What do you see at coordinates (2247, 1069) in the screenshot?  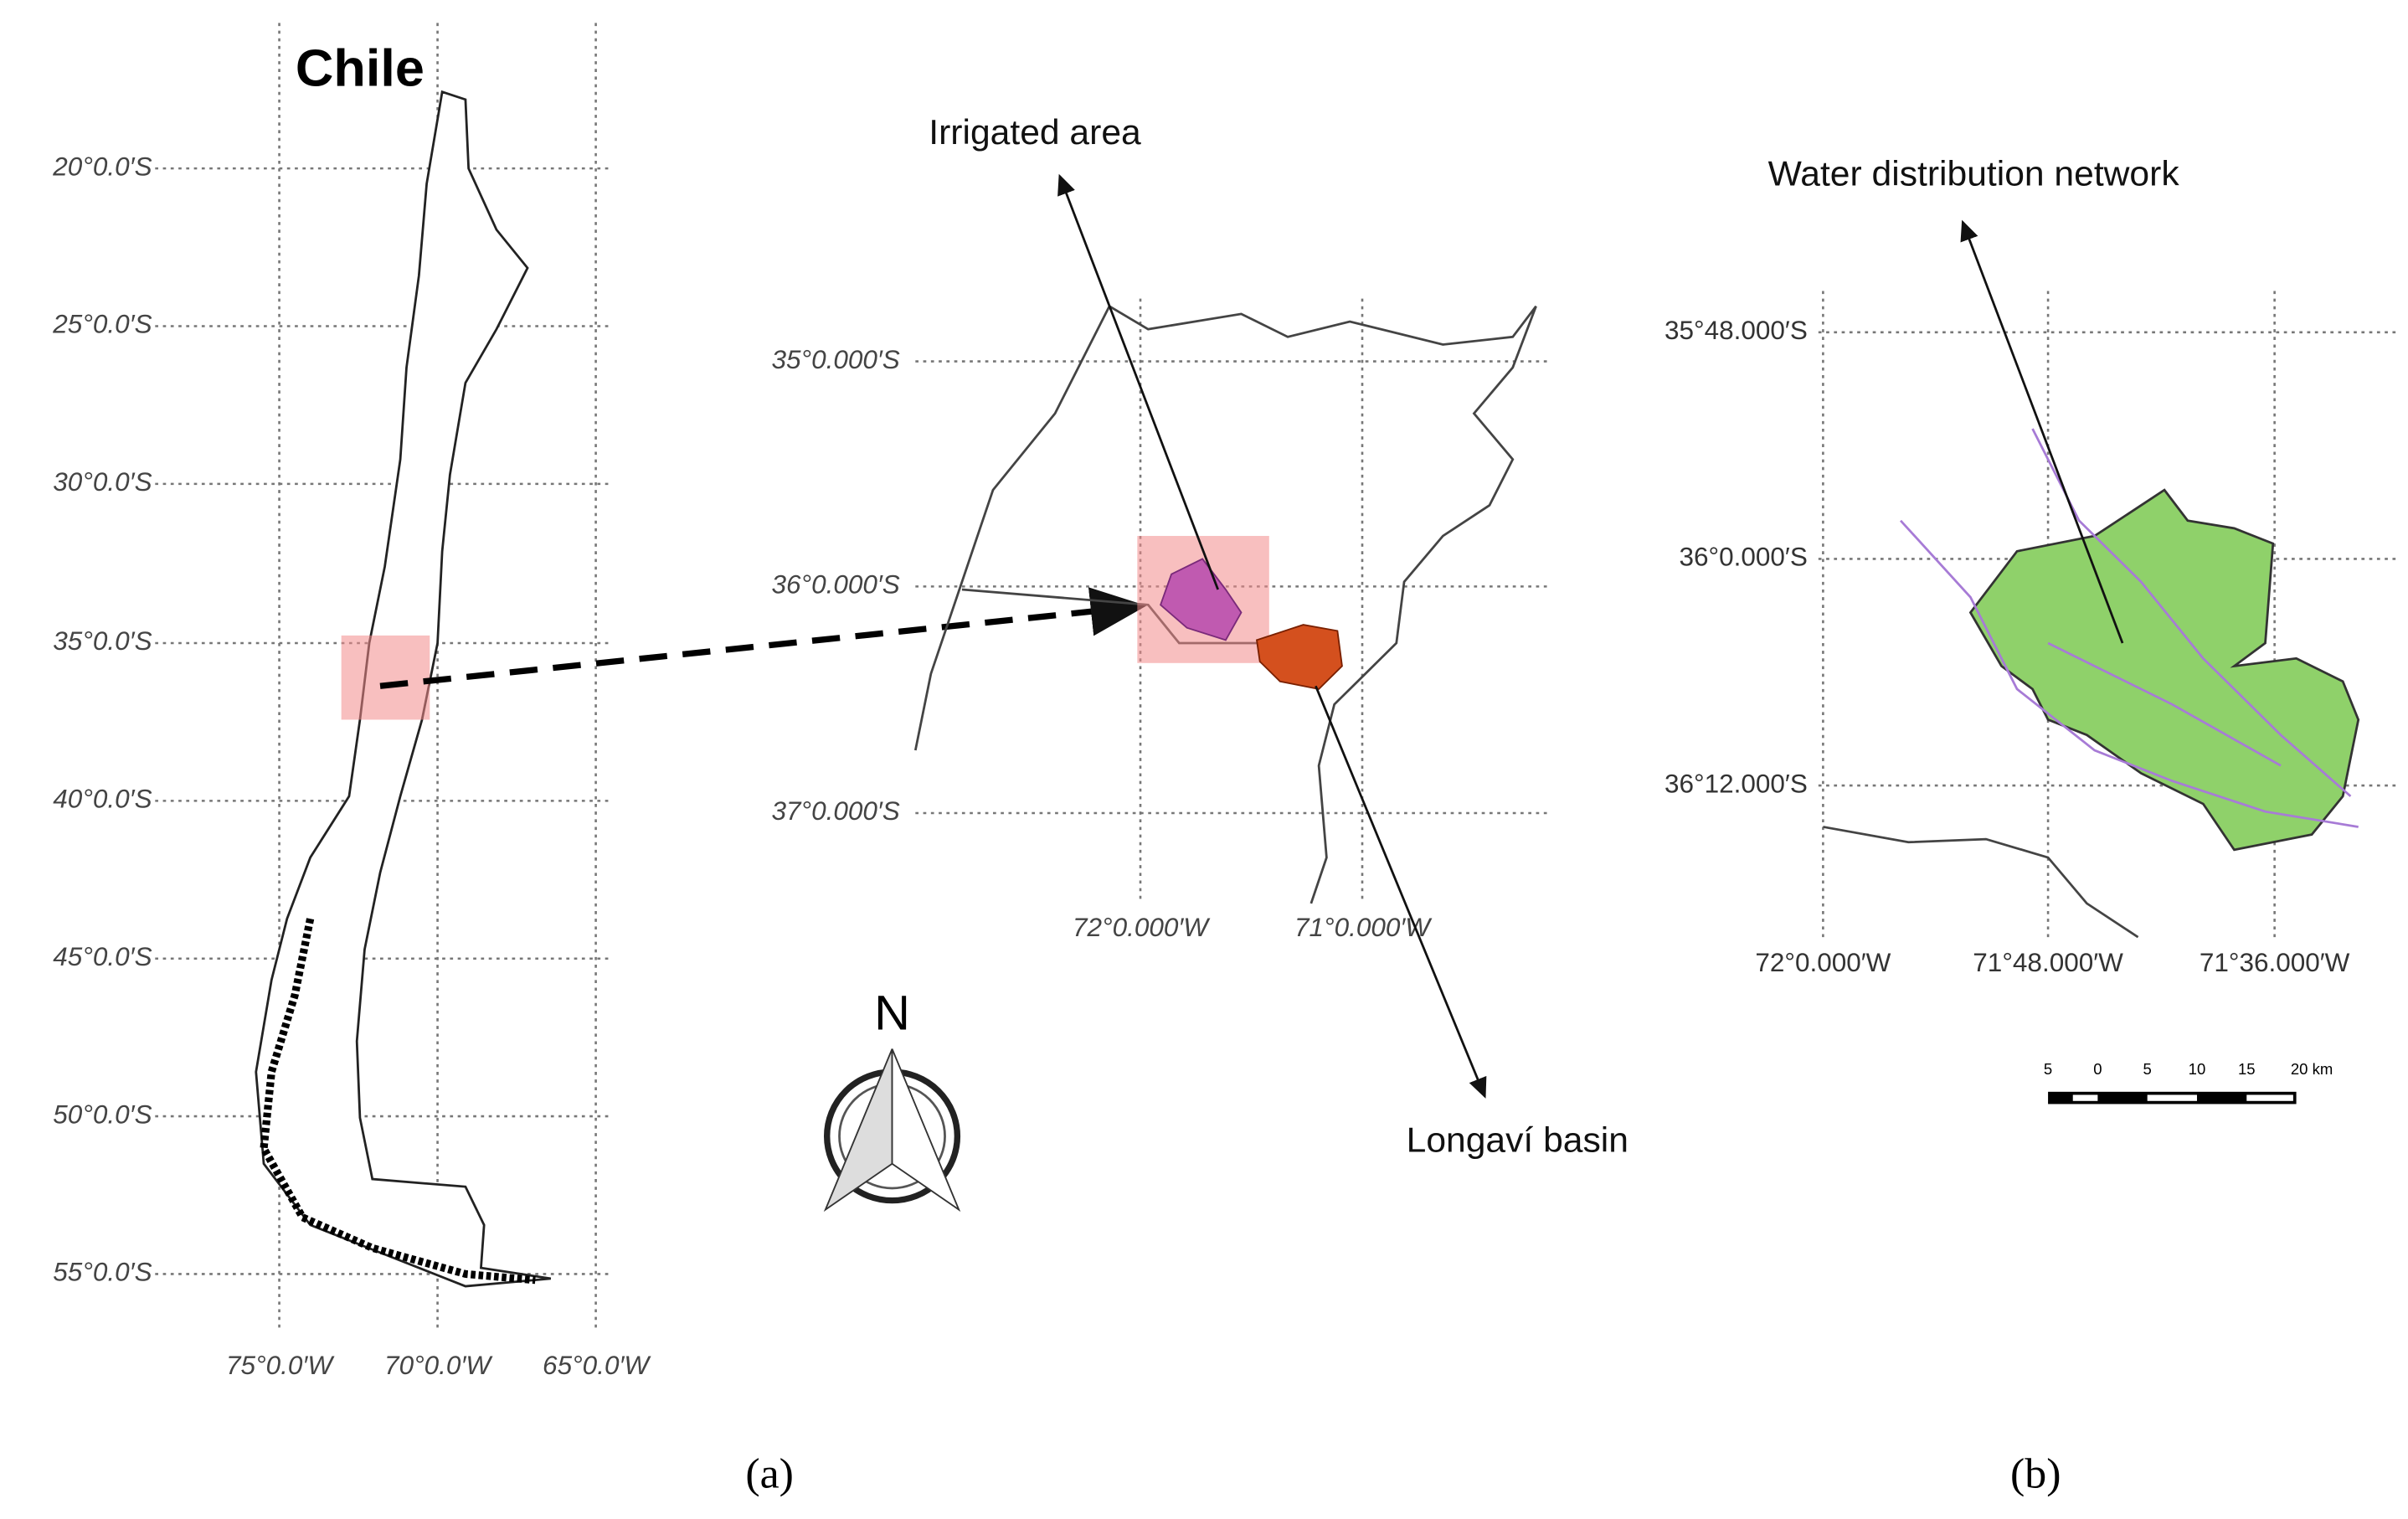 I see `scale-label: 15` at bounding box center [2247, 1069].